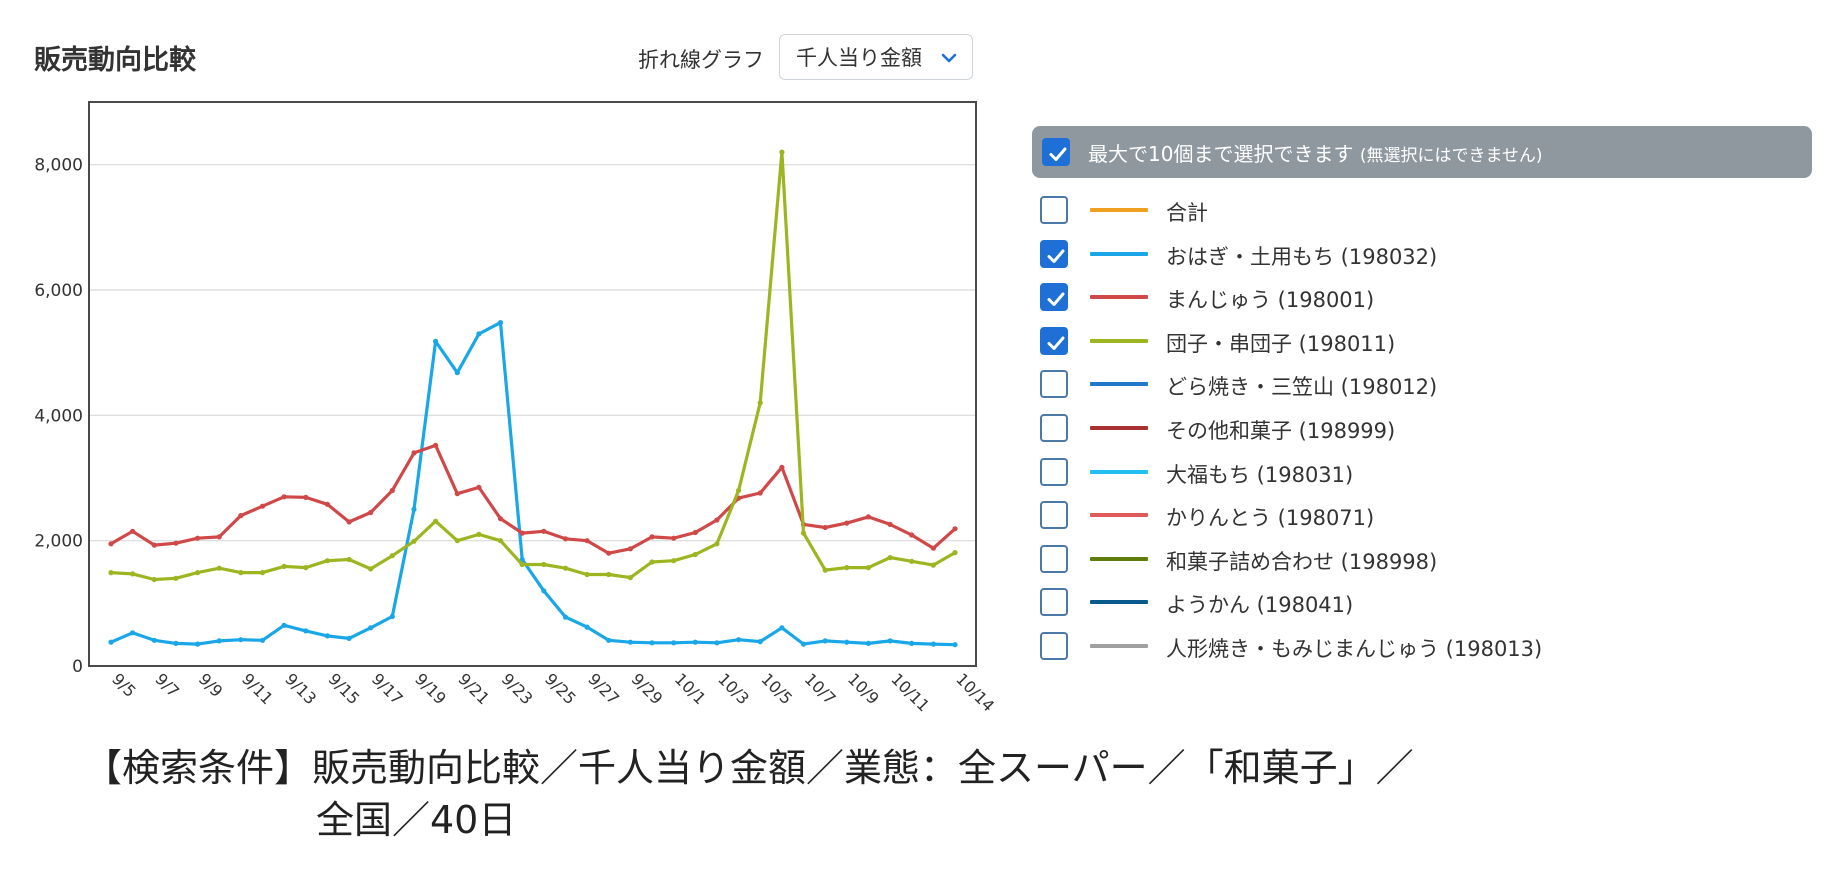 This screenshot has width=1843, height=869. I want to click on legend-item: おはぎ・土用もち (198032), so click(1390, 254).